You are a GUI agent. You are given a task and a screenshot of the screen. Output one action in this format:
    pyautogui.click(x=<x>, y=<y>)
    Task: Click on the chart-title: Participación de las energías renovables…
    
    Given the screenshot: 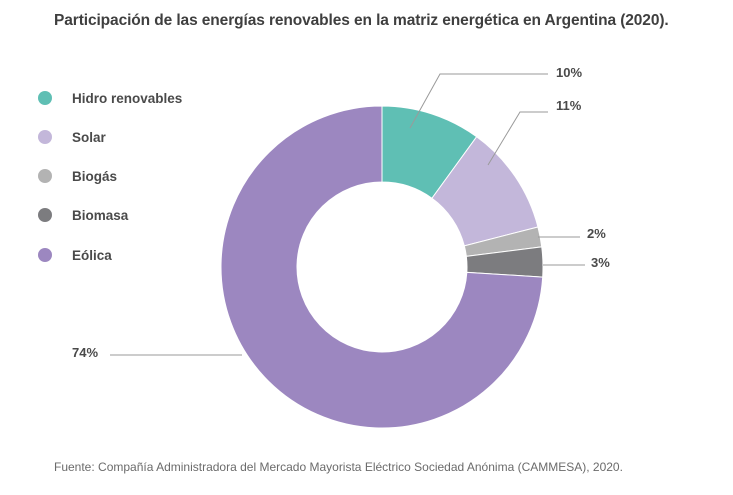 What is the action you would take?
    pyautogui.click(x=361, y=20)
    